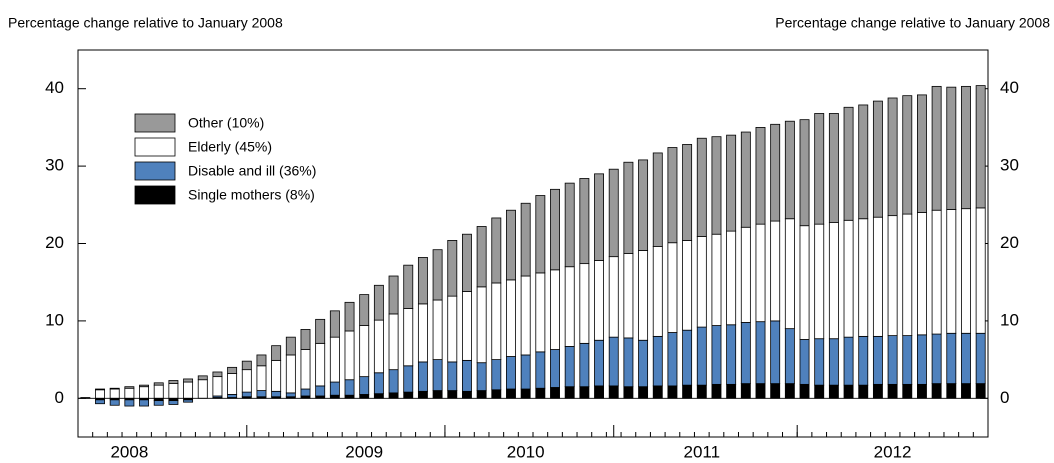 This screenshot has width=1054, height=463. I want to click on legend-label: Elderly (45%), so click(230, 147).